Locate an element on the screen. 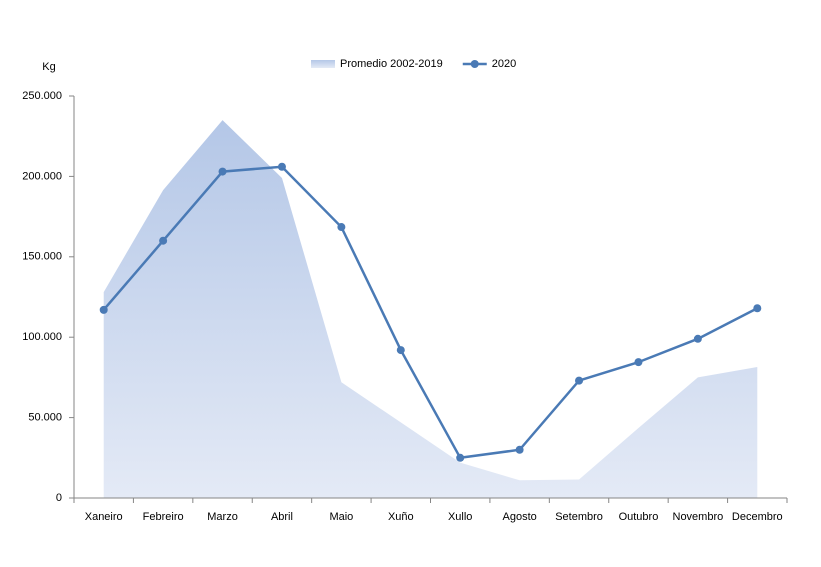 The image size is (821, 567). y-tick-label: 100.000 is located at coordinates (42, 337).